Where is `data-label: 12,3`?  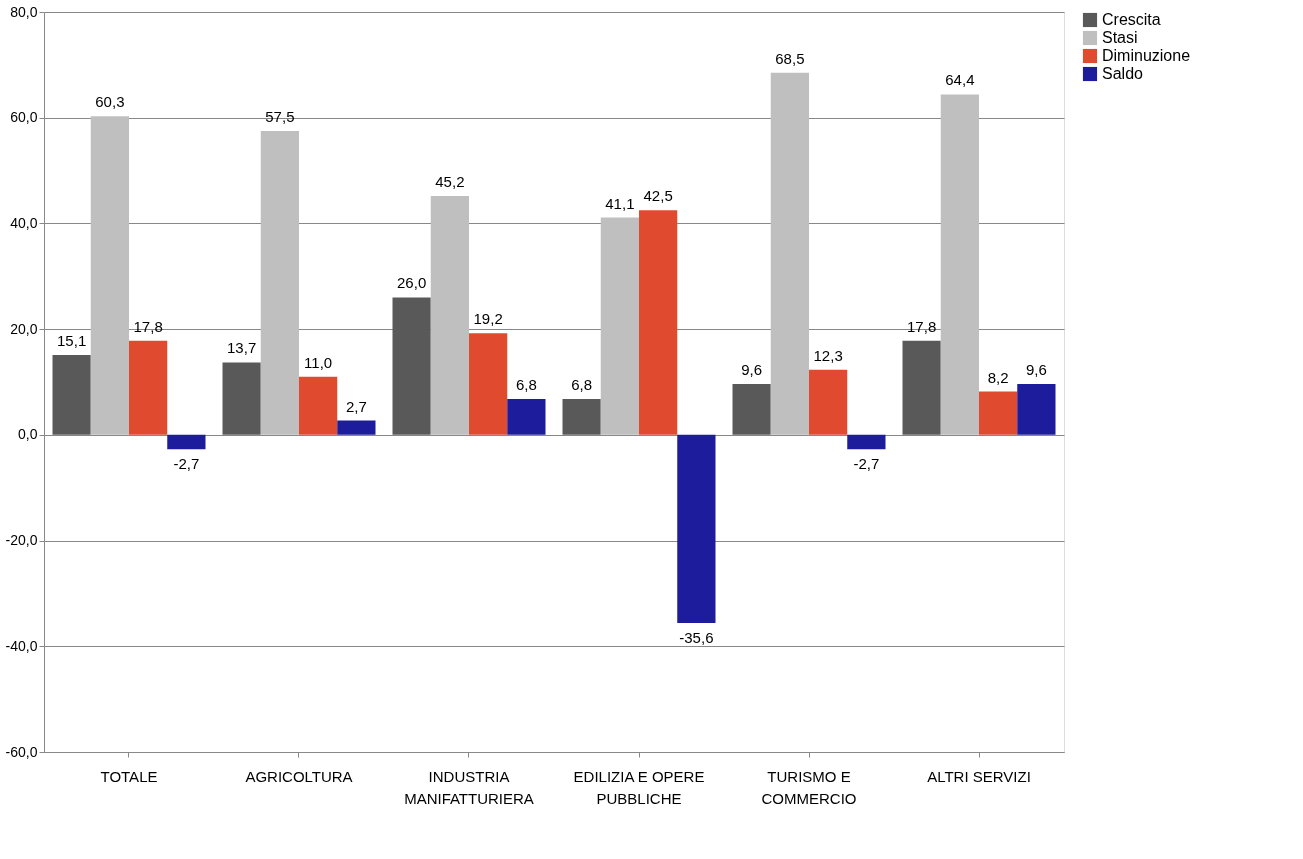
data-label: 12,3 is located at coordinates (828, 355).